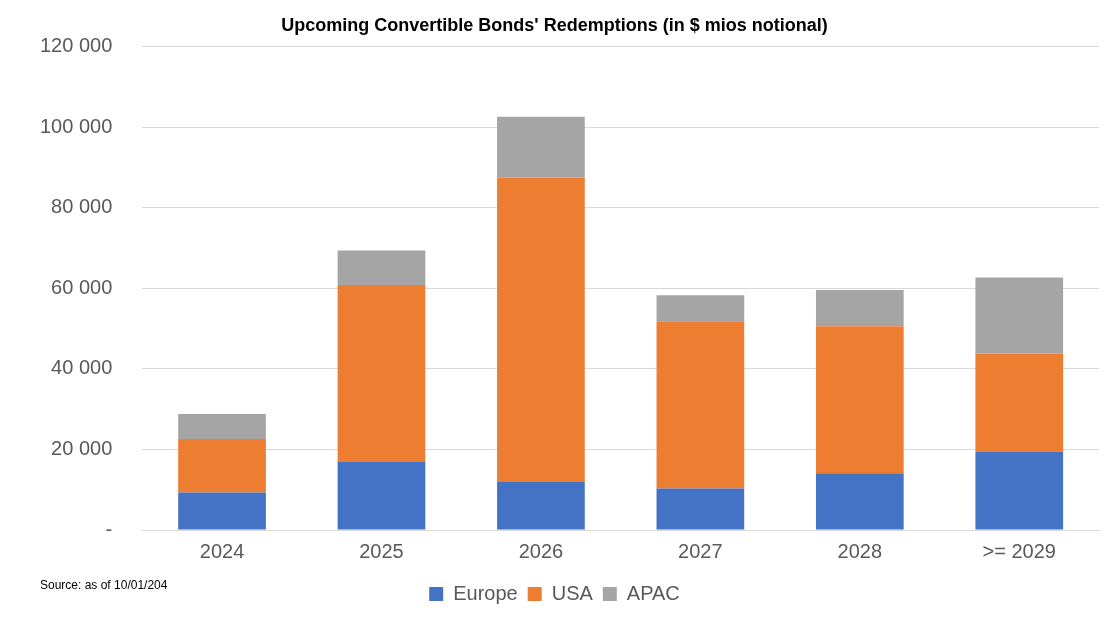 This screenshot has width=1119, height=619. Describe the element at coordinates (222, 550) in the screenshot. I see `x-tick-label: 2024` at that location.